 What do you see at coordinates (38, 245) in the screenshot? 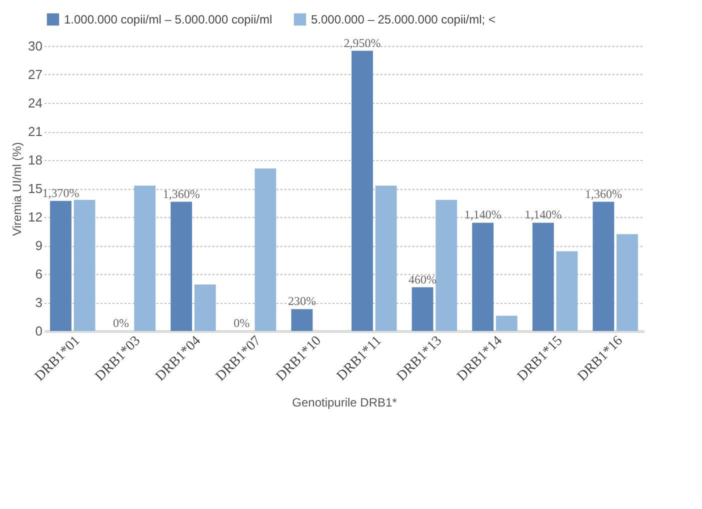
I see `y-tick-label: 9` at bounding box center [38, 245].